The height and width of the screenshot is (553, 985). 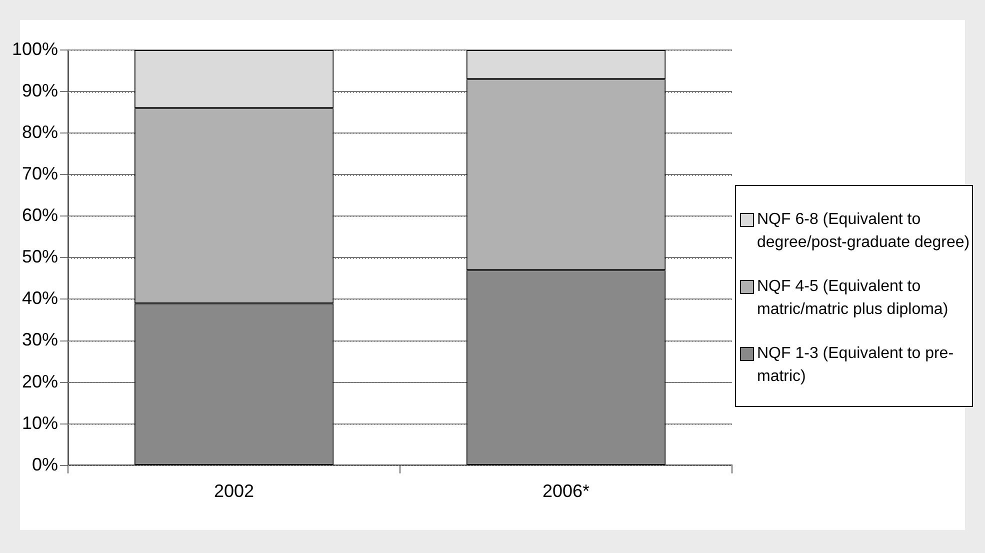 What do you see at coordinates (234, 491) in the screenshot?
I see `x-tick-label: 2002` at bounding box center [234, 491].